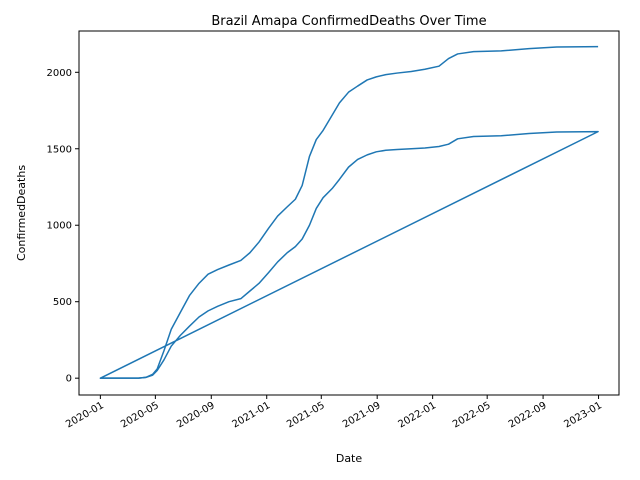 Image resolution: width=640 pixels, height=480 pixels. What do you see at coordinates (69, 379) in the screenshot?
I see `y-tick-label-0: 0` at bounding box center [69, 379].